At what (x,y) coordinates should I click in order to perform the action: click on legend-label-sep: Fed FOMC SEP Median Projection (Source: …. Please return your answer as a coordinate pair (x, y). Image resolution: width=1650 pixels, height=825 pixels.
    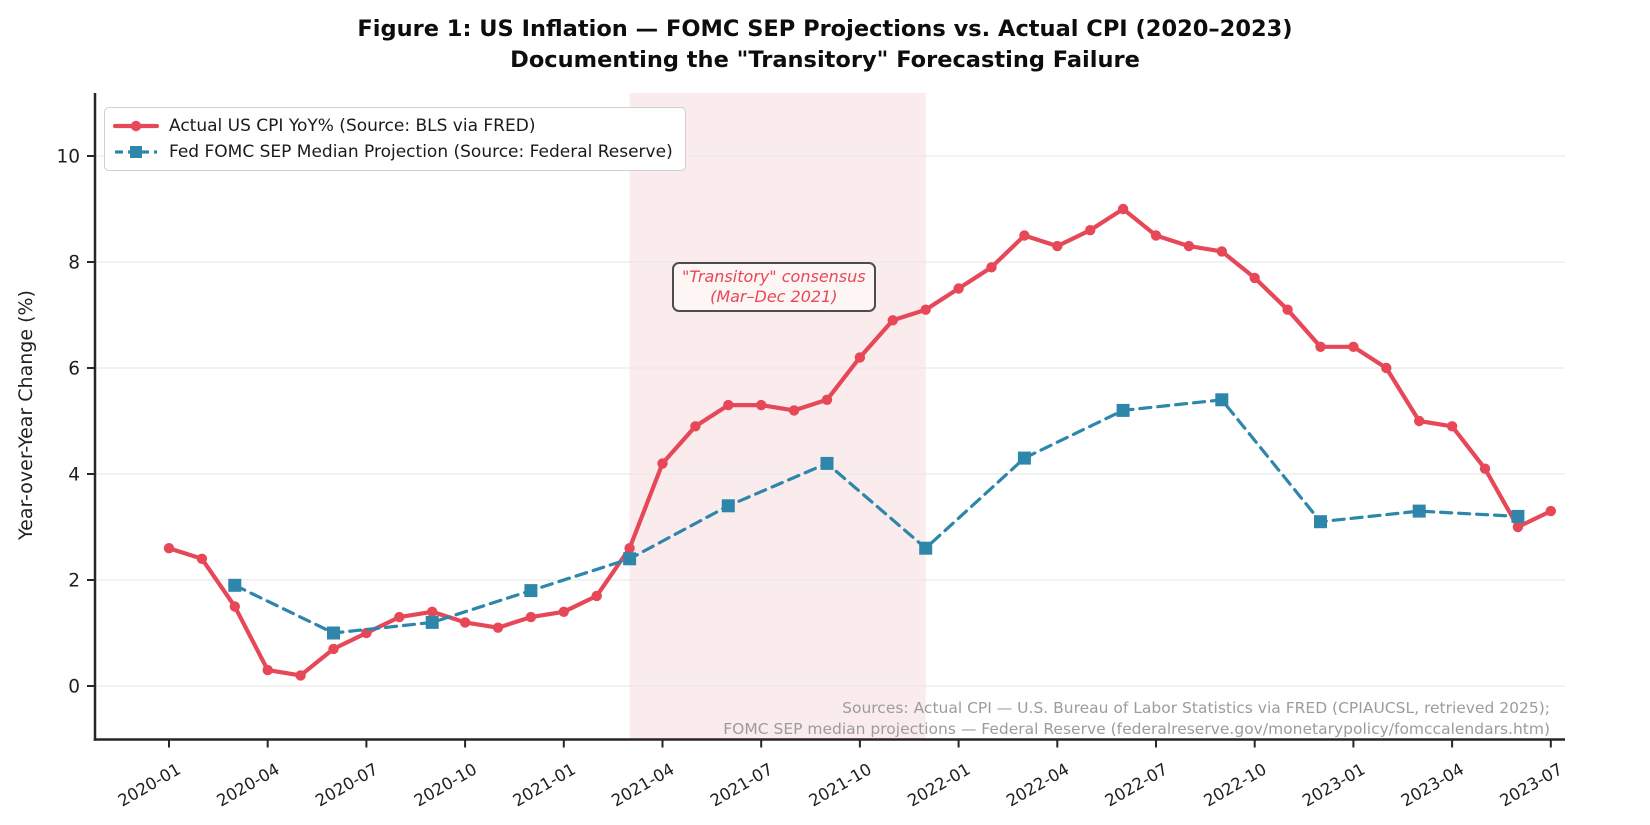
    Looking at the image, I should click on (421, 152).